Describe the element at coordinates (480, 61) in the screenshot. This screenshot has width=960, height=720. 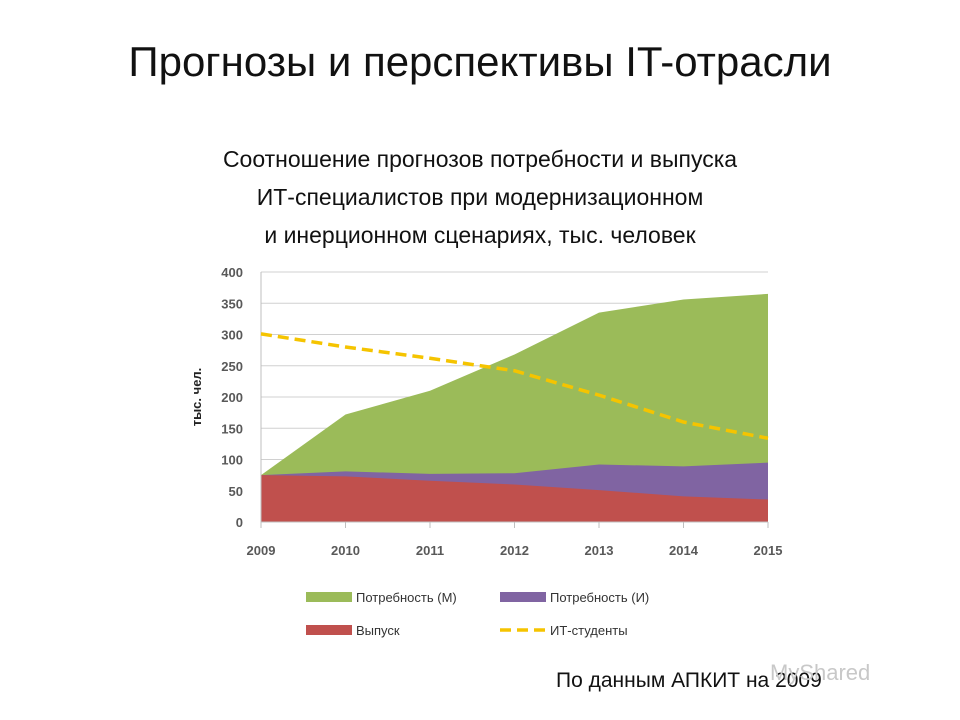
I see `slide-title: Прогнозы и перспективы IT-отрасли` at that location.